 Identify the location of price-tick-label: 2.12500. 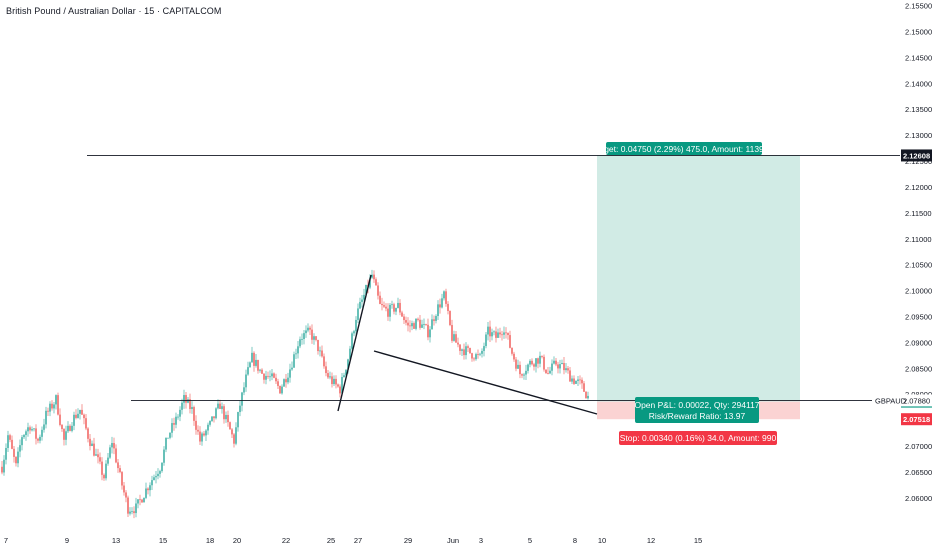
(918, 161).